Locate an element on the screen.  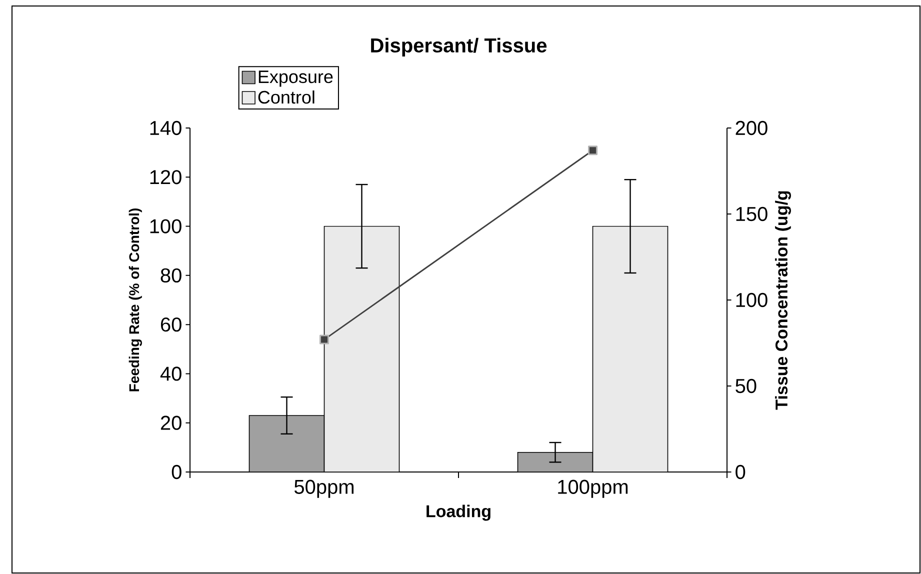
y-tick-label: 120 is located at coordinates (166, 177).